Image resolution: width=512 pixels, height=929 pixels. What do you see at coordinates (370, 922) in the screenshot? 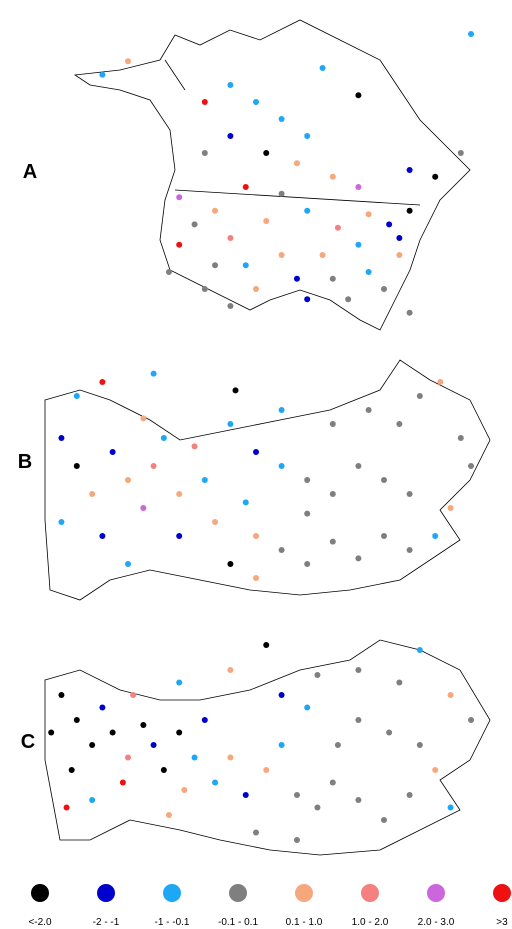
I see `legend-label: 1.0 - 2.0` at bounding box center [370, 922].